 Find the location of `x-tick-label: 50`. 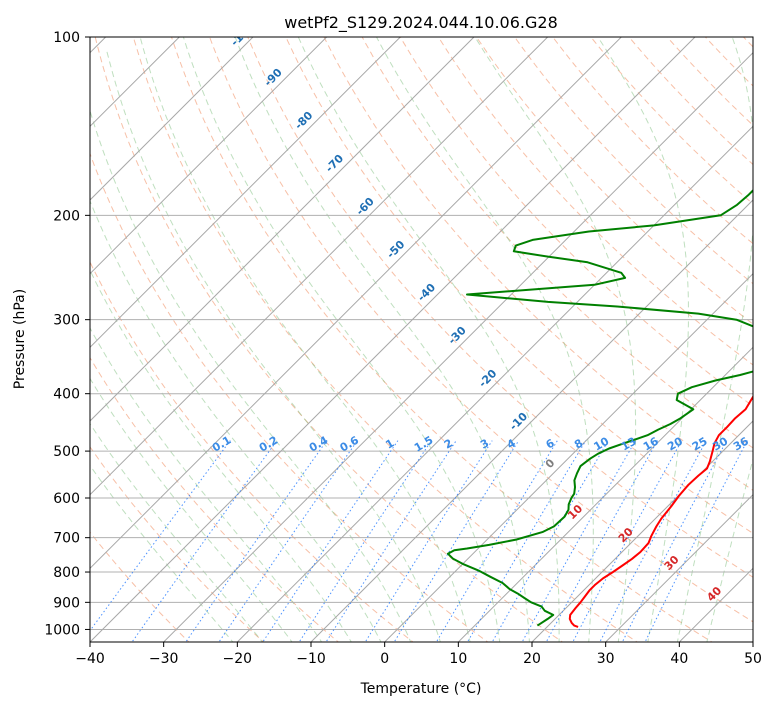

x-tick-label: 50 is located at coordinates (753, 659).